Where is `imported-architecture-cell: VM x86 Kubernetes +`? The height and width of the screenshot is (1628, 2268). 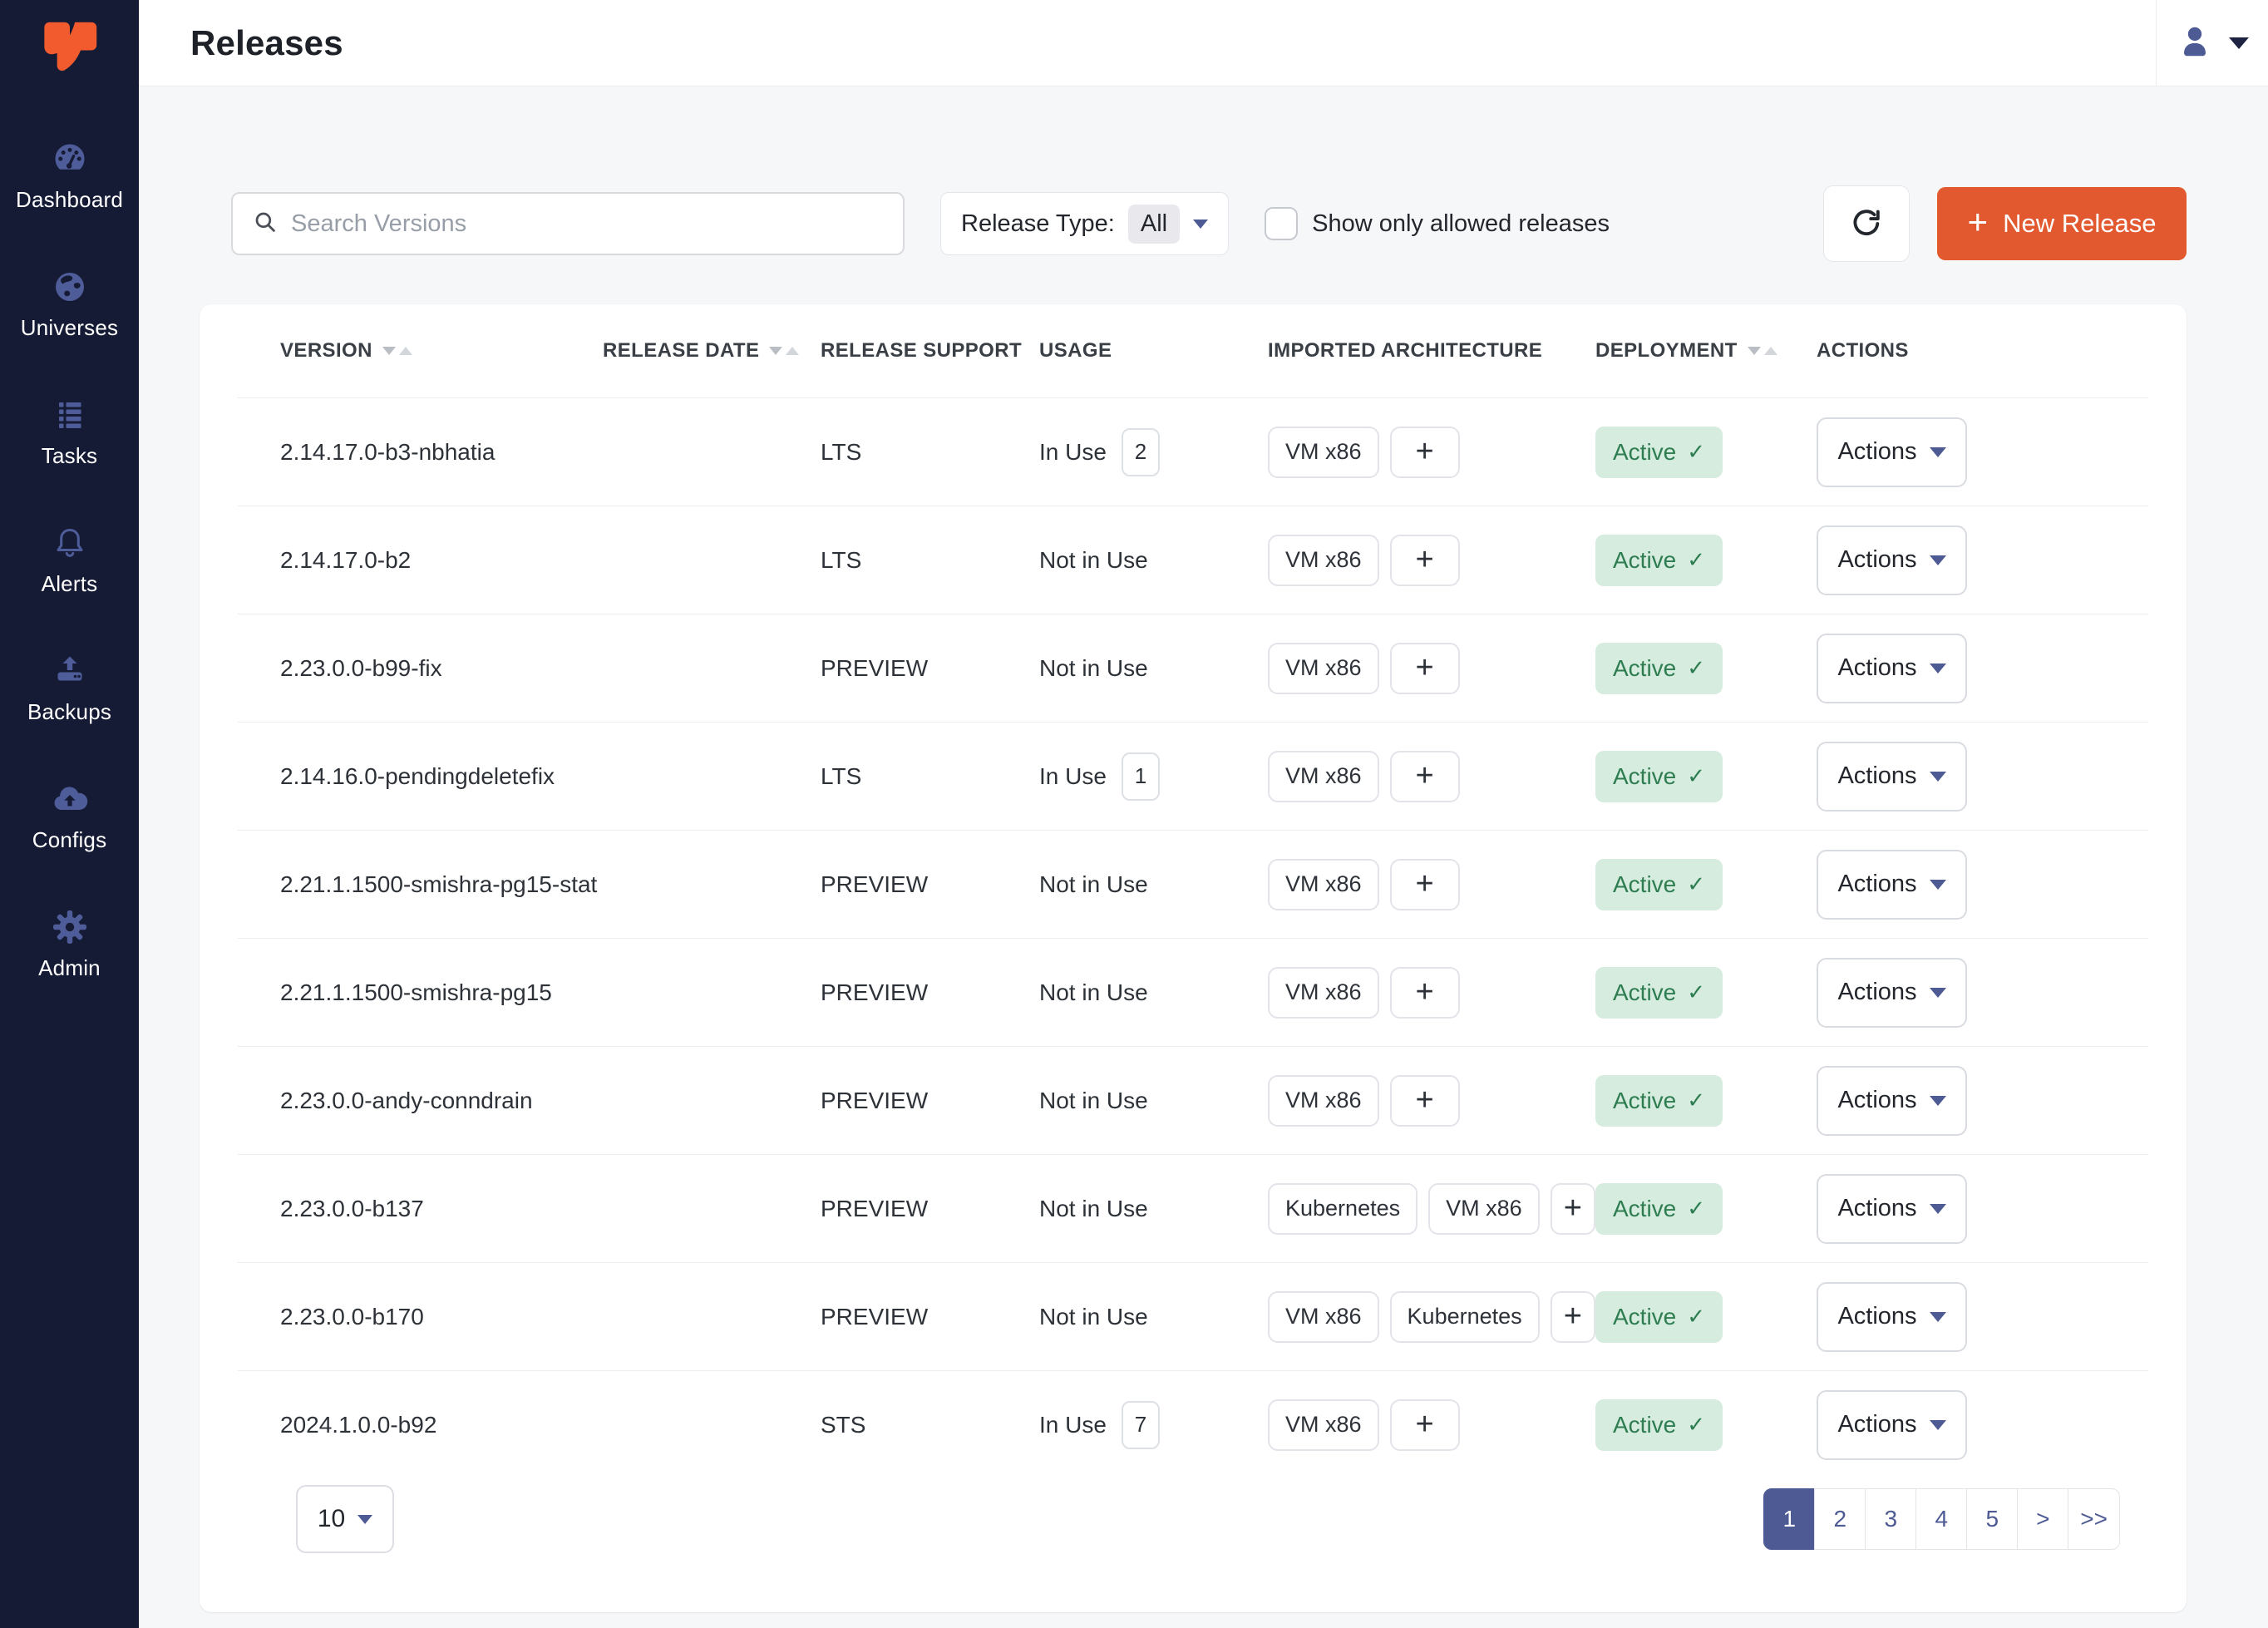
imported-architecture-cell: VM x86 Kubernetes + is located at coordinates (1431, 1316).